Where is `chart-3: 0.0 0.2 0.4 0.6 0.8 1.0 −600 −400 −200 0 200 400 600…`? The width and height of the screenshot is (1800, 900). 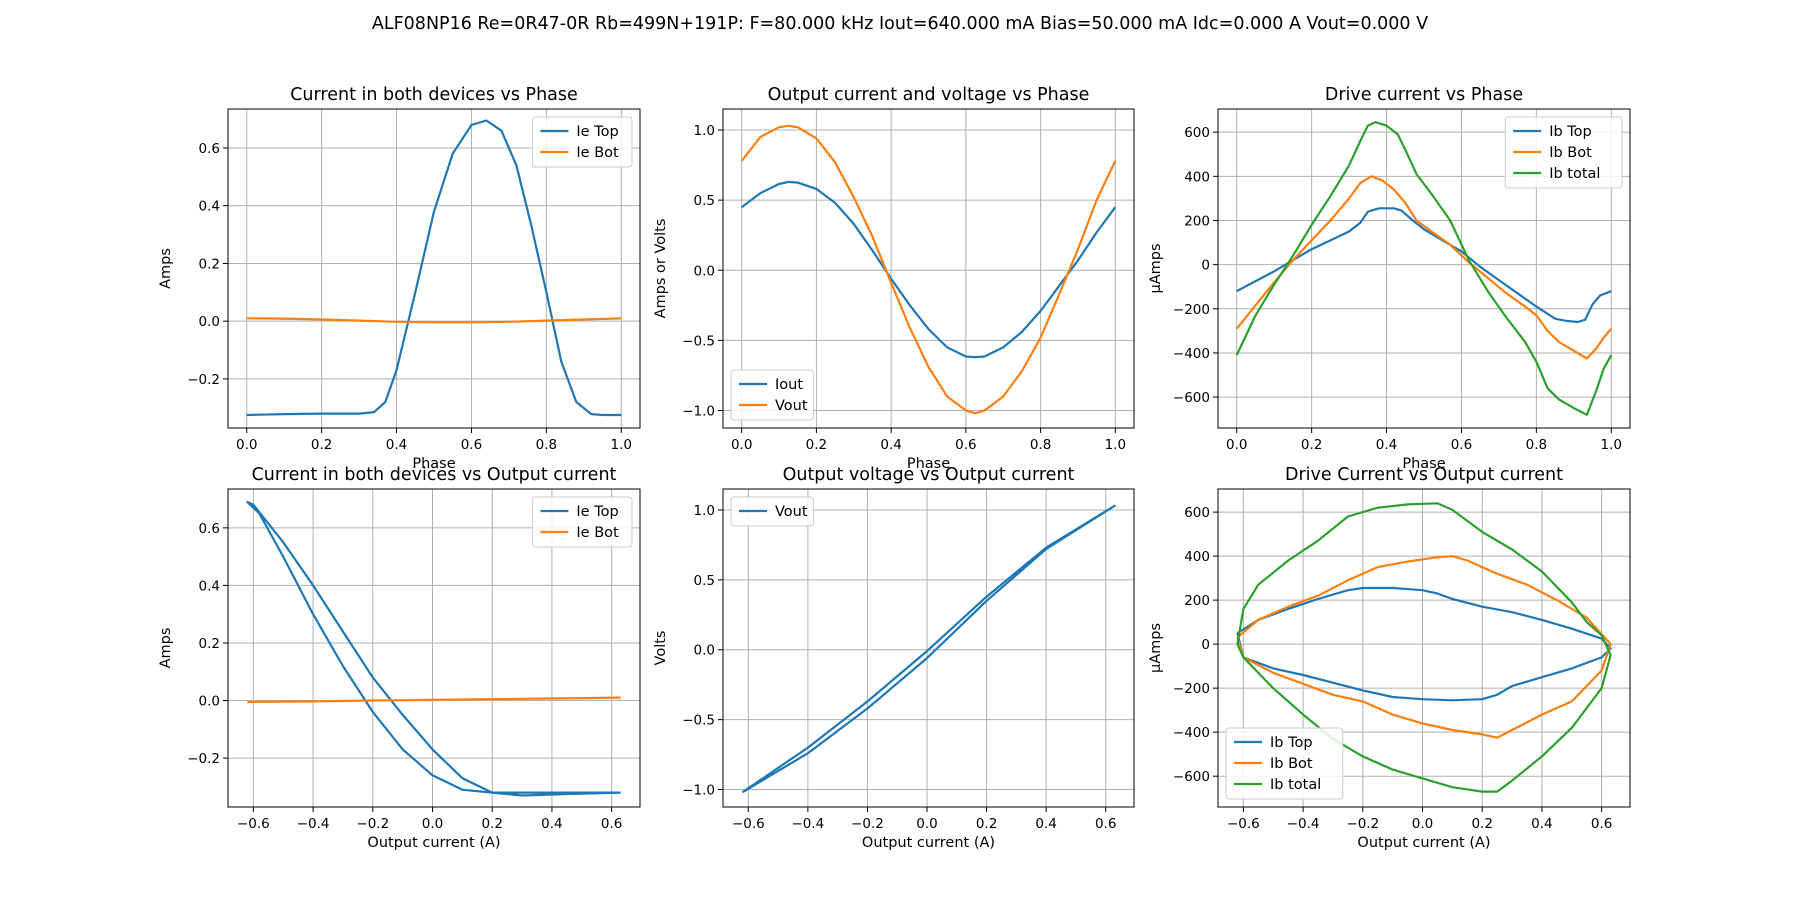 chart-3: 0.0 0.2 0.4 0.6 0.8 1.0 −600 −400 −200 0 200 400 600… is located at coordinates (1389, 278).